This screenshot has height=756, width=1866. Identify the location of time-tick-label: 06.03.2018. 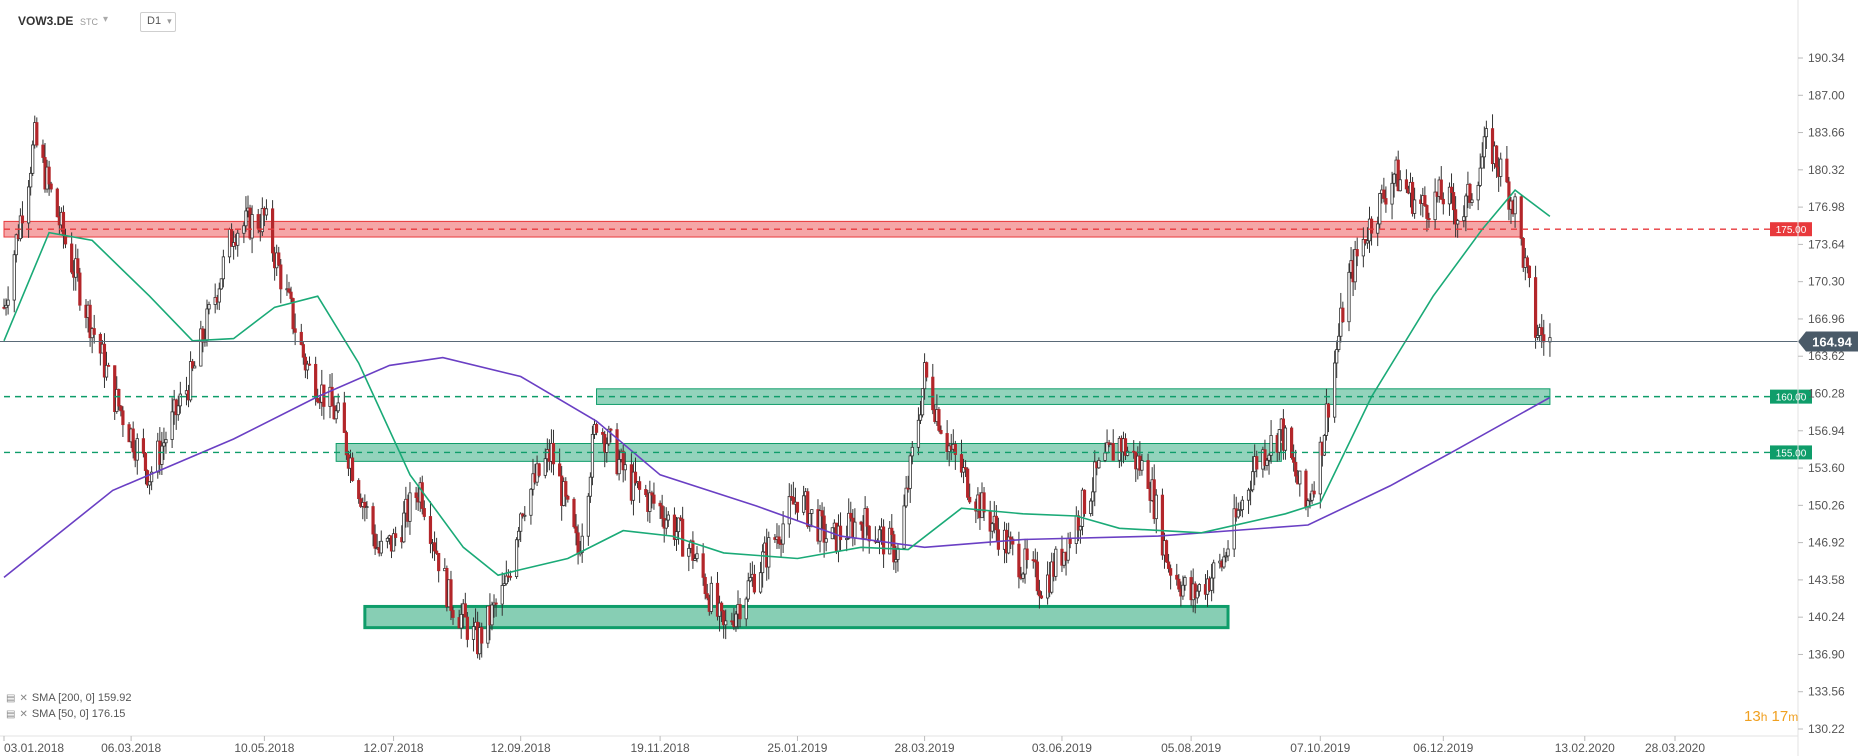
(131, 748).